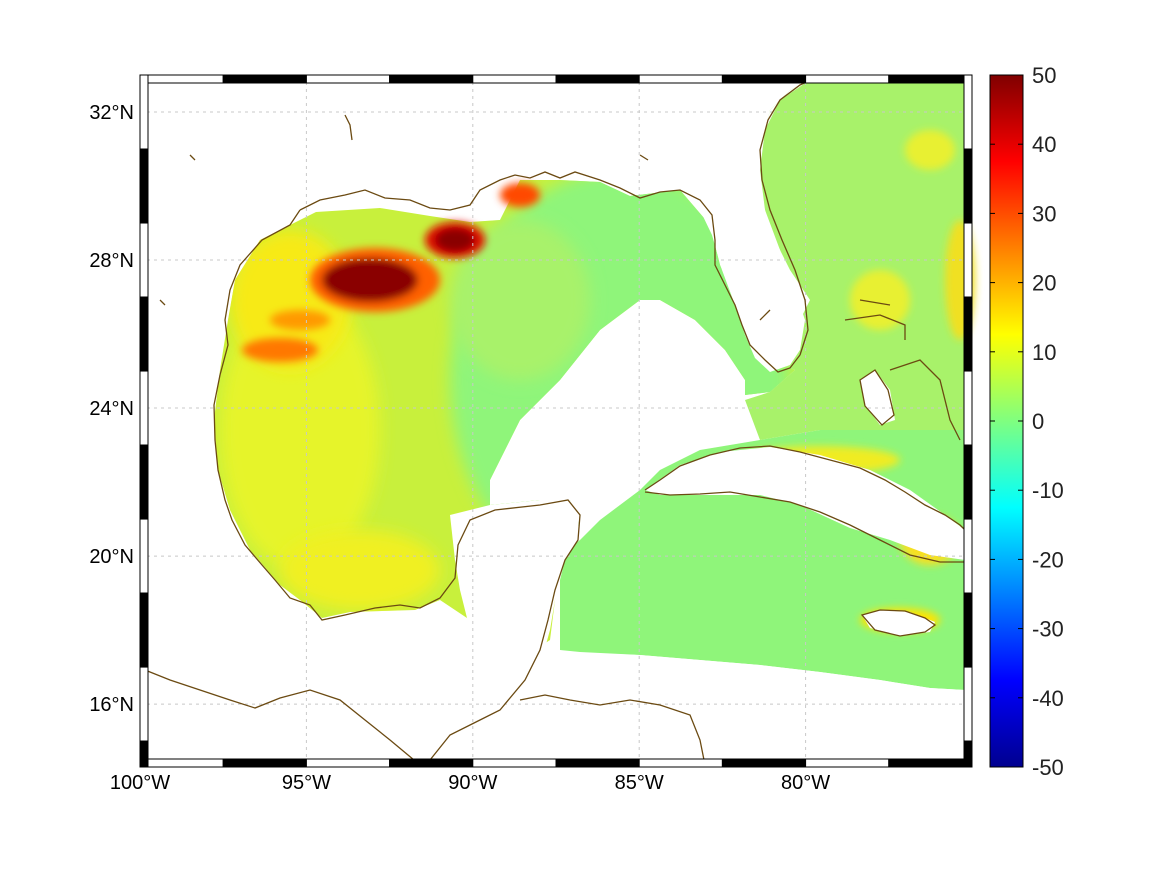 This screenshot has height=880, width=1167. I want to click on cuba-coast, so click(807, 504).